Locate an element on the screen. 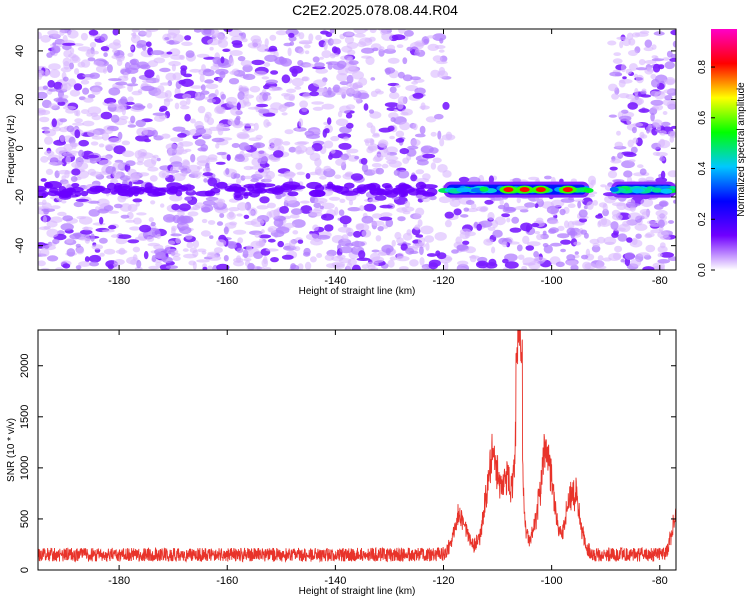 This screenshot has width=750, height=605. top-x-tick-label: -100 is located at coordinates (552, 281).